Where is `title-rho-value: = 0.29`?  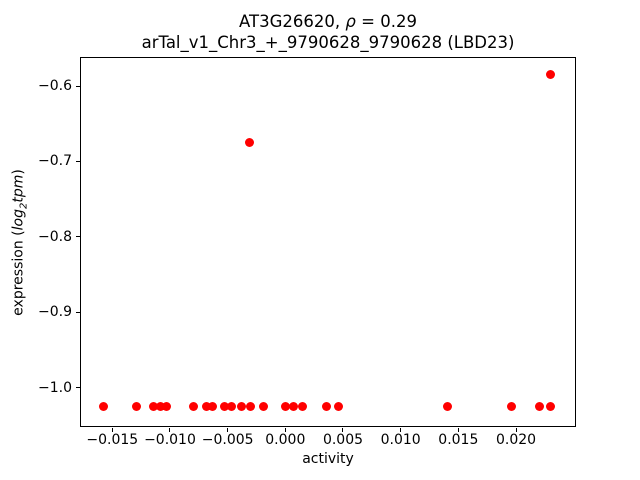
title-rho-value: = 0.29 is located at coordinates (386, 21).